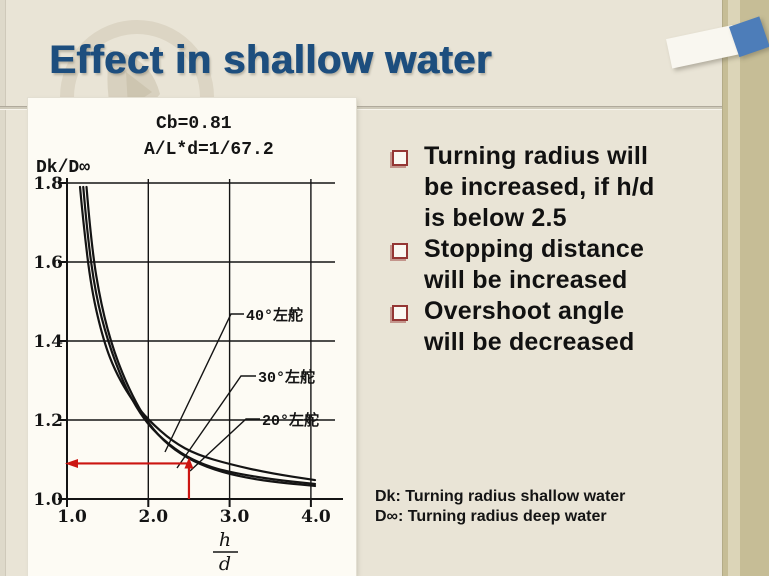 The width and height of the screenshot is (769, 576). Describe the element at coordinates (48, 184) in the screenshot. I see `y-tick-label: 1.8` at that location.